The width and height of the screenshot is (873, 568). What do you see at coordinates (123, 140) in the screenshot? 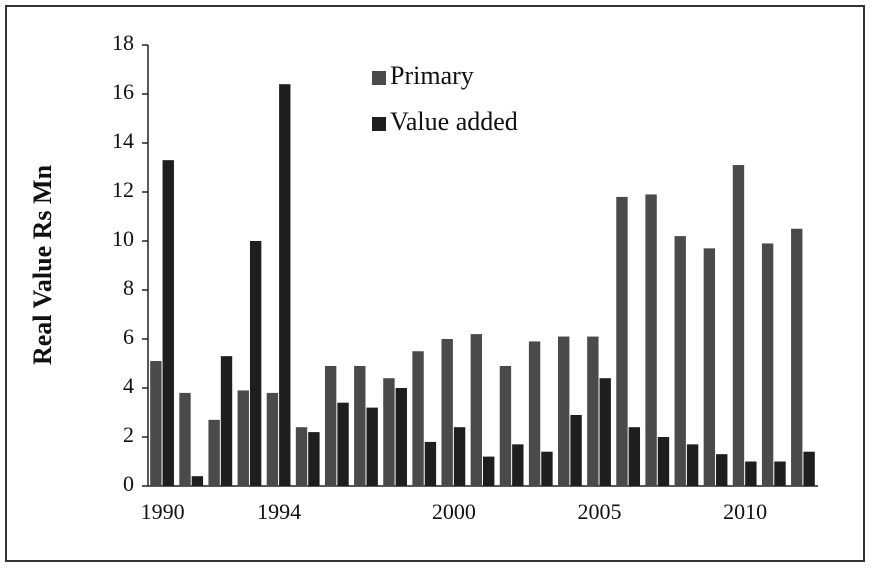
I see `y-tick-label: 14` at bounding box center [123, 140].